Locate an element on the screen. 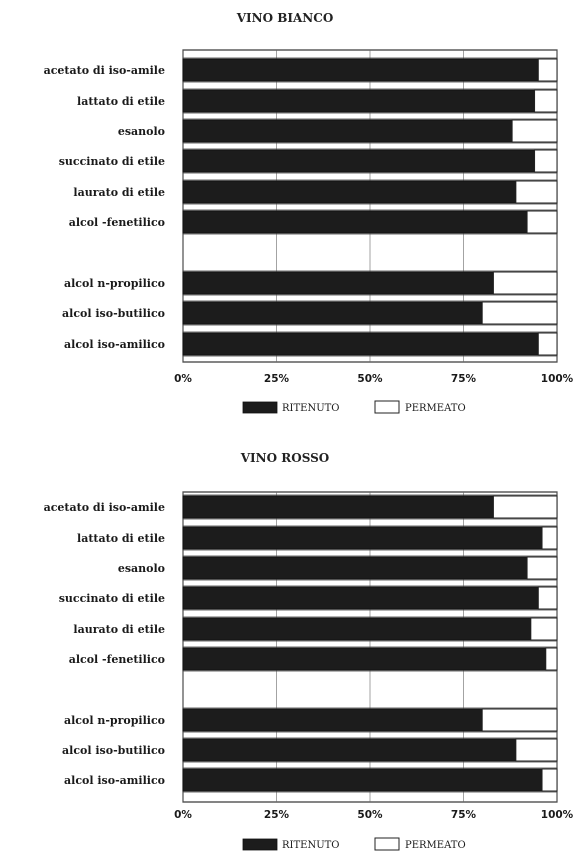 Image resolution: width=575 pixels, height=856 pixels. chart-title: VINO ROSSO is located at coordinates (284, 458).